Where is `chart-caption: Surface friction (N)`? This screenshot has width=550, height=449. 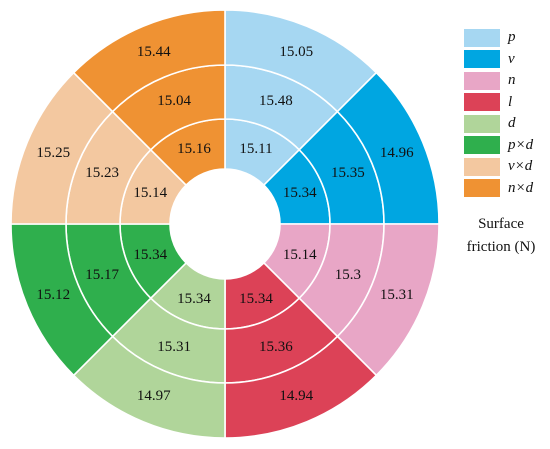
chart-caption: Surface friction (N) is located at coordinates (501, 236).